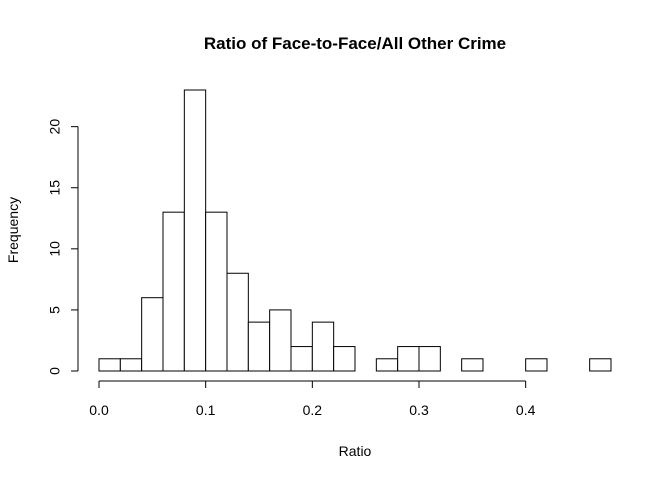  I want to click on x-tick-label: 0.0, so click(99, 410).